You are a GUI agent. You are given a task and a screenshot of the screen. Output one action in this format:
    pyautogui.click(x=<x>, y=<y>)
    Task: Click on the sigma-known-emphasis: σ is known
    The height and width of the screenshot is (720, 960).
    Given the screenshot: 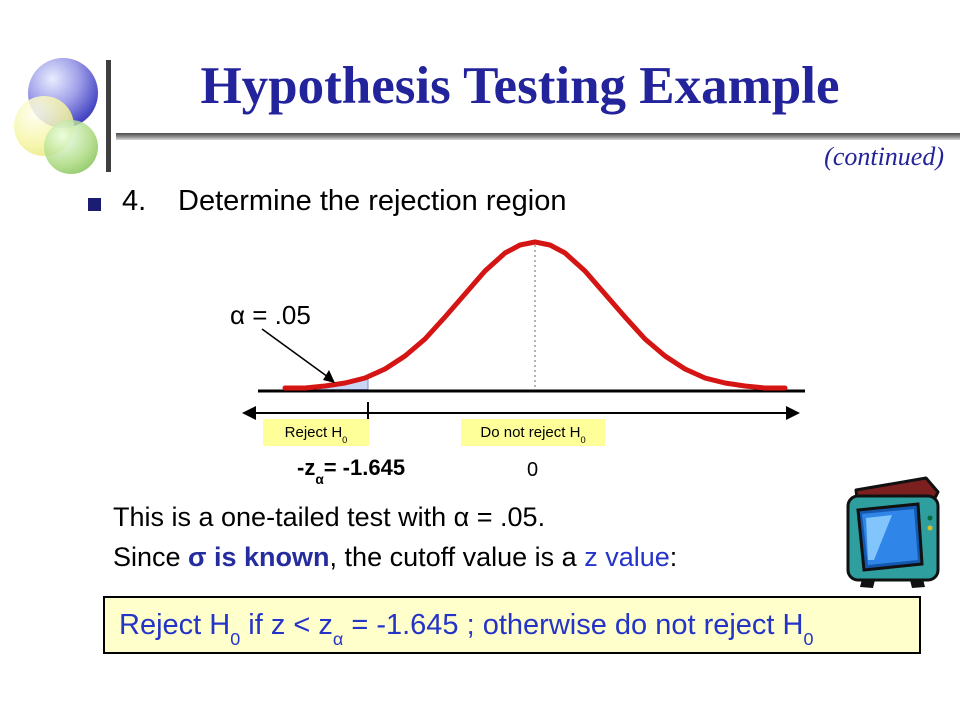 What is the action you would take?
    pyautogui.click(x=259, y=557)
    